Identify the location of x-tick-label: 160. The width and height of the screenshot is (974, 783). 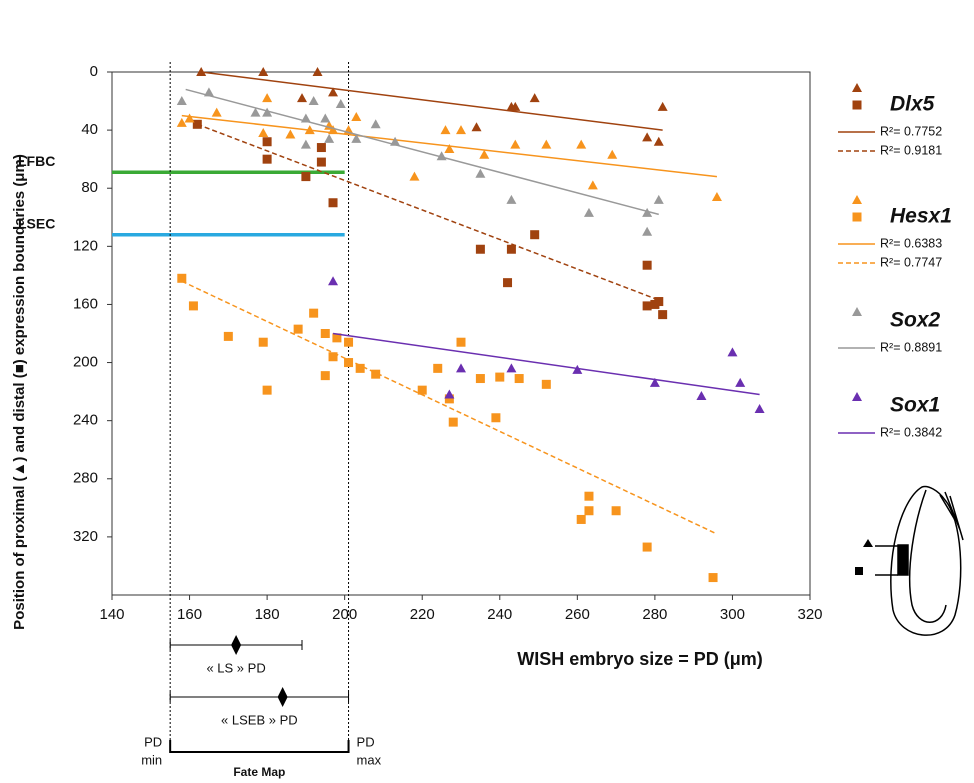
(189, 614).